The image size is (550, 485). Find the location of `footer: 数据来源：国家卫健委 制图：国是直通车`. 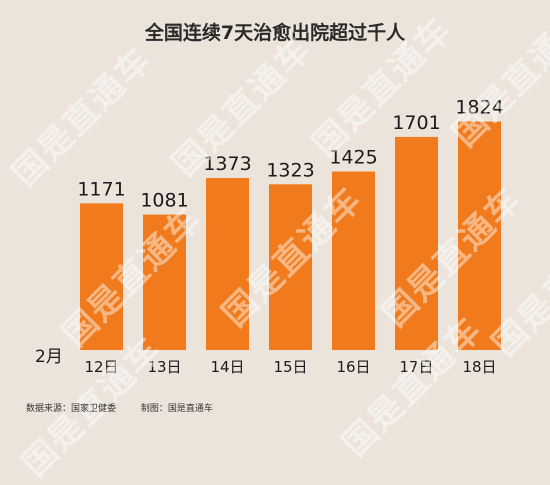

footer: 数据来源：国家卫健委 制图：国是直通车 is located at coordinates (130, 407).